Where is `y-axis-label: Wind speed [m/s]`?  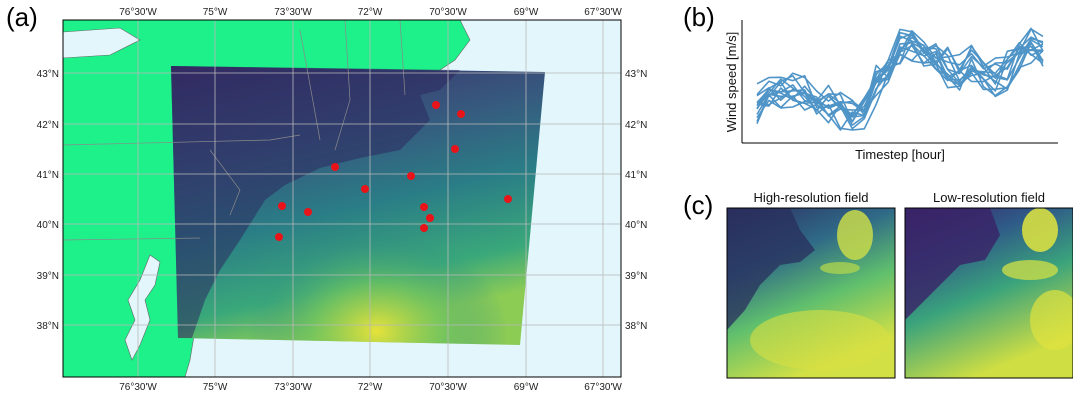 y-axis-label: Wind speed [m/s] is located at coordinates (731, 82).